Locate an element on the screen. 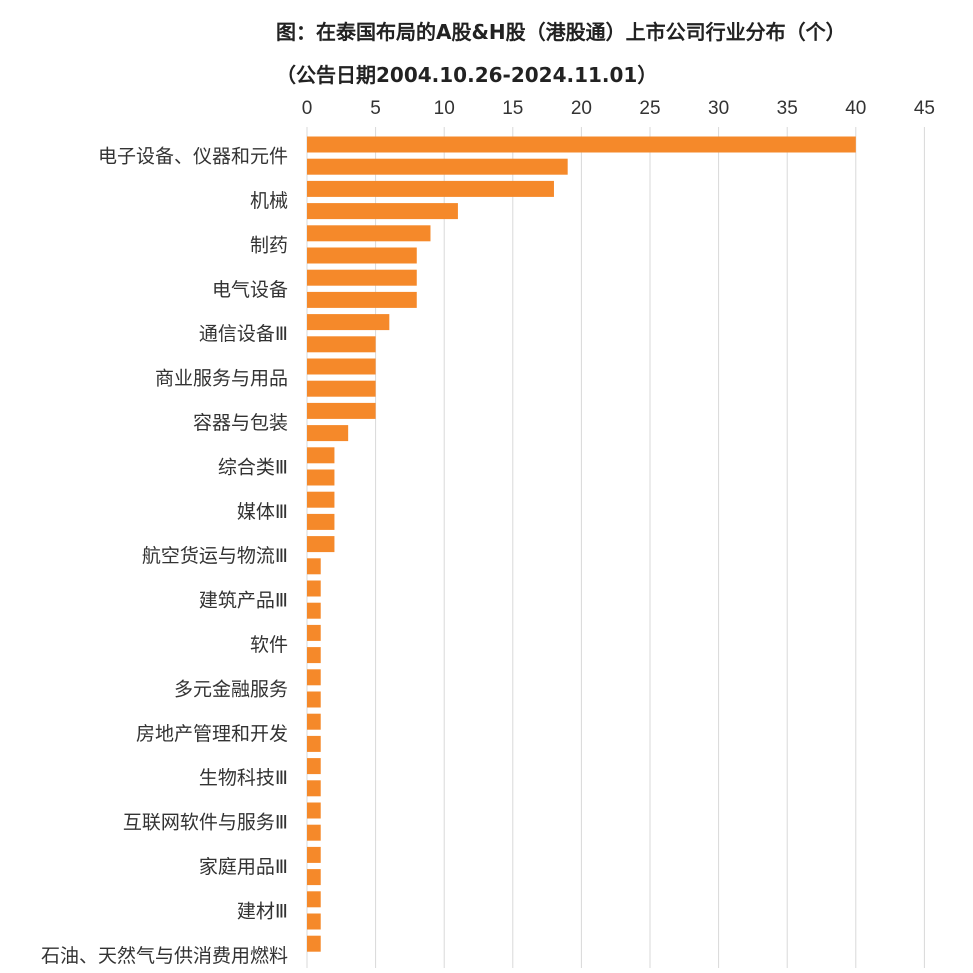  category-label: 建筑产品Ⅲ is located at coordinates (243, 601).